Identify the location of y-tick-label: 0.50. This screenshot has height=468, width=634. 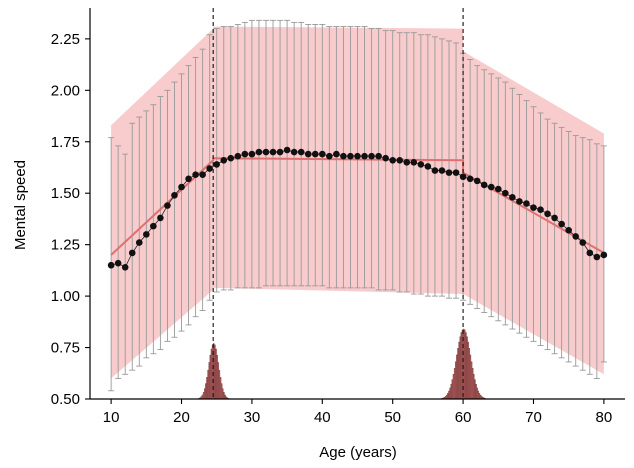
(65, 399).